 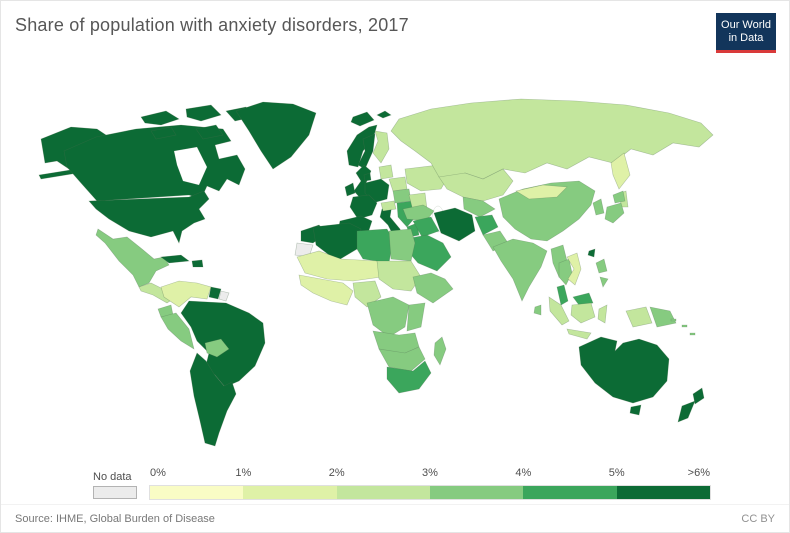 What do you see at coordinates (186, 294) in the screenshot?
I see `region-colombia-venezuela` at bounding box center [186, 294].